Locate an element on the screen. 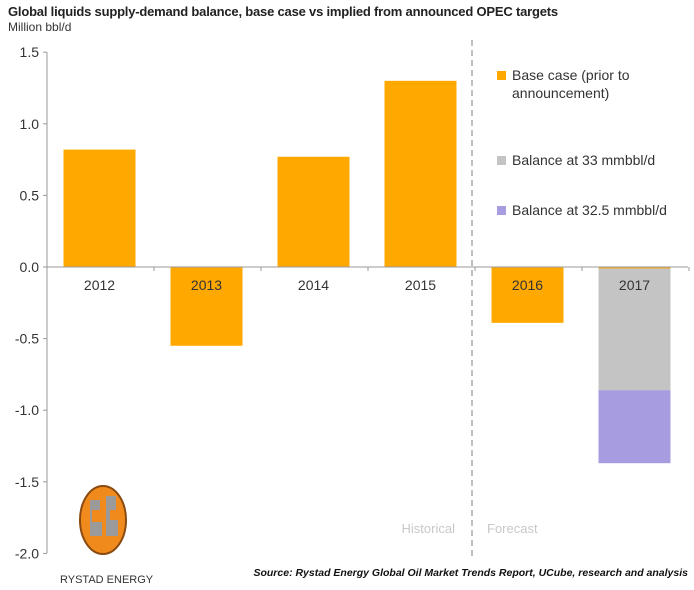 The width and height of the screenshot is (694, 590). y-tick-label: -2.0 is located at coordinates (27, 553).